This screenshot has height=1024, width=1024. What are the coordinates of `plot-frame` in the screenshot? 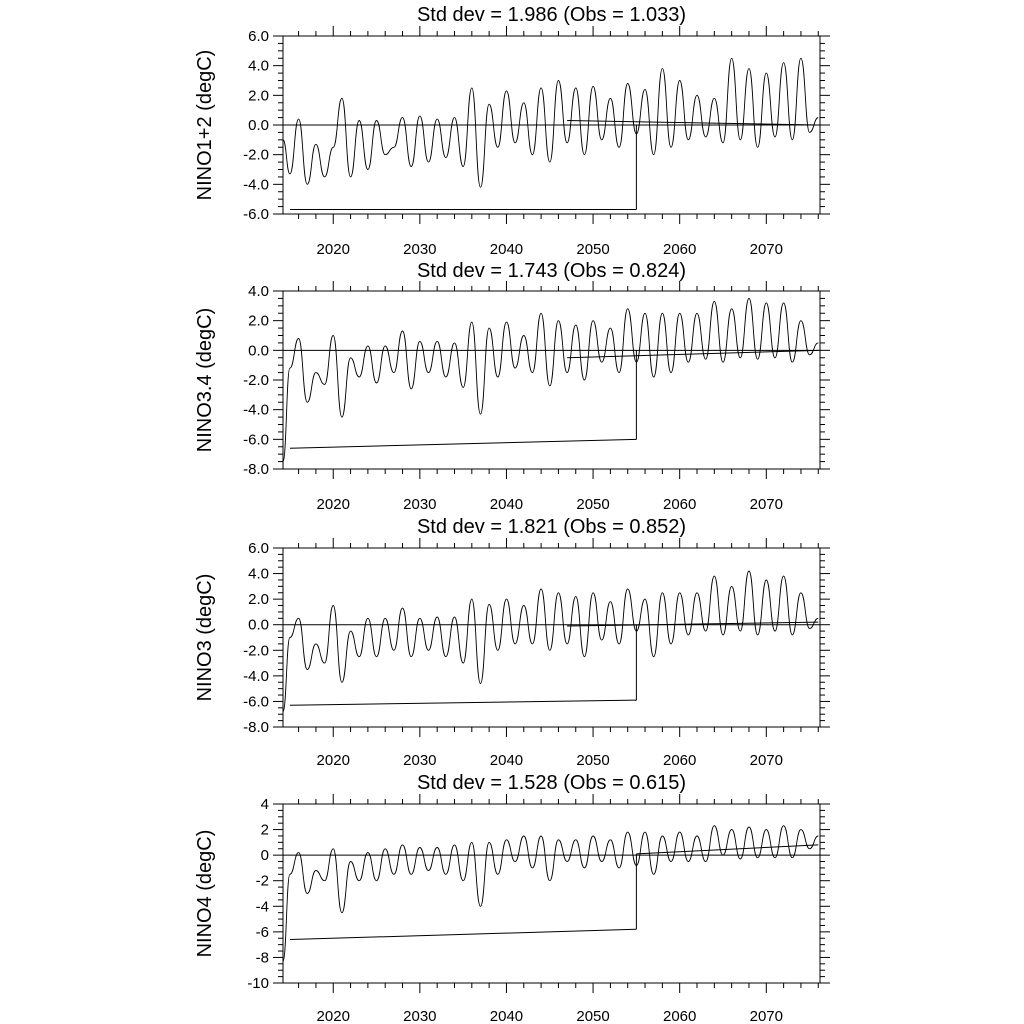 It's located at (551, 893).